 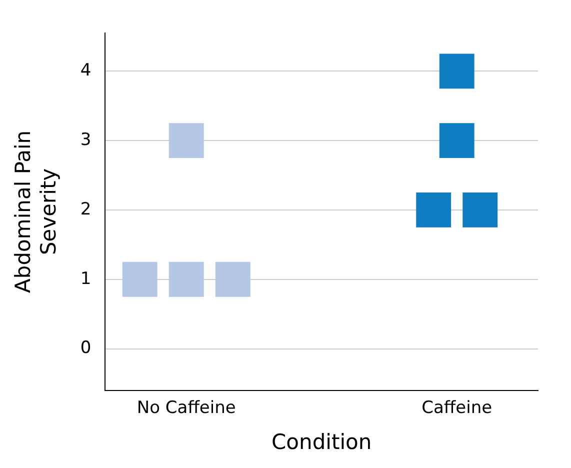 What do you see at coordinates (186, 408) in the screenshot?
I see `x-tick-label: No Caffeine` at bounding box center [186, 408].